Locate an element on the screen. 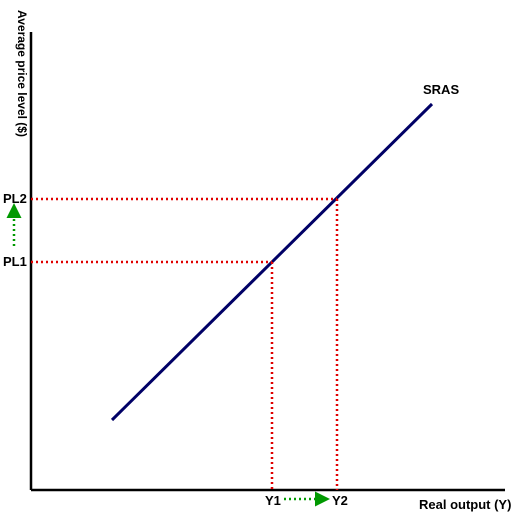 Image resolution: width=520 pixels, height=525 pixels. y-axis-label: Average price level ($) is located at coordinates (22, 73).